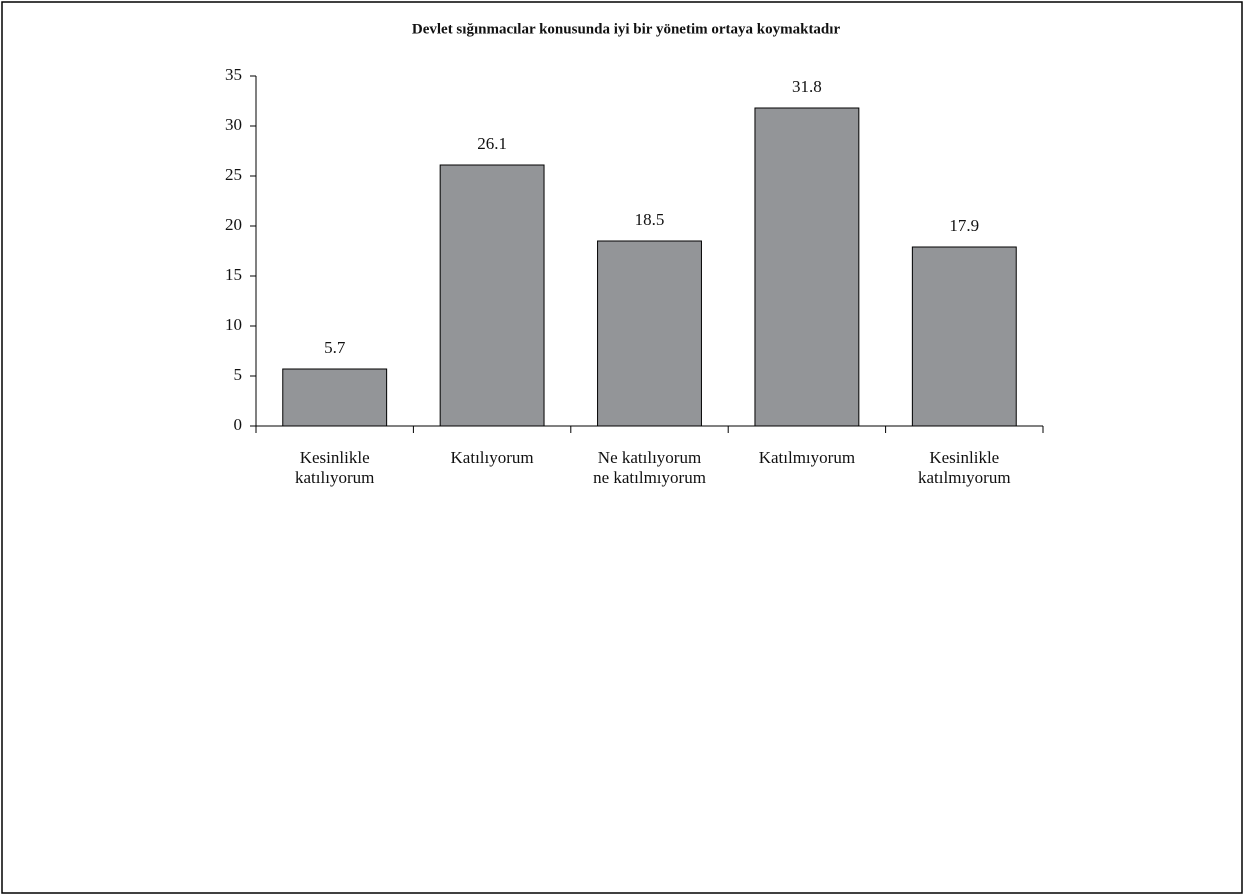 This screenshot has height=896, width=1245. What do you see at coordinates (964, 225) in the screenshot?
I see `value-label: 17.9` at bounding box center [964, 225].